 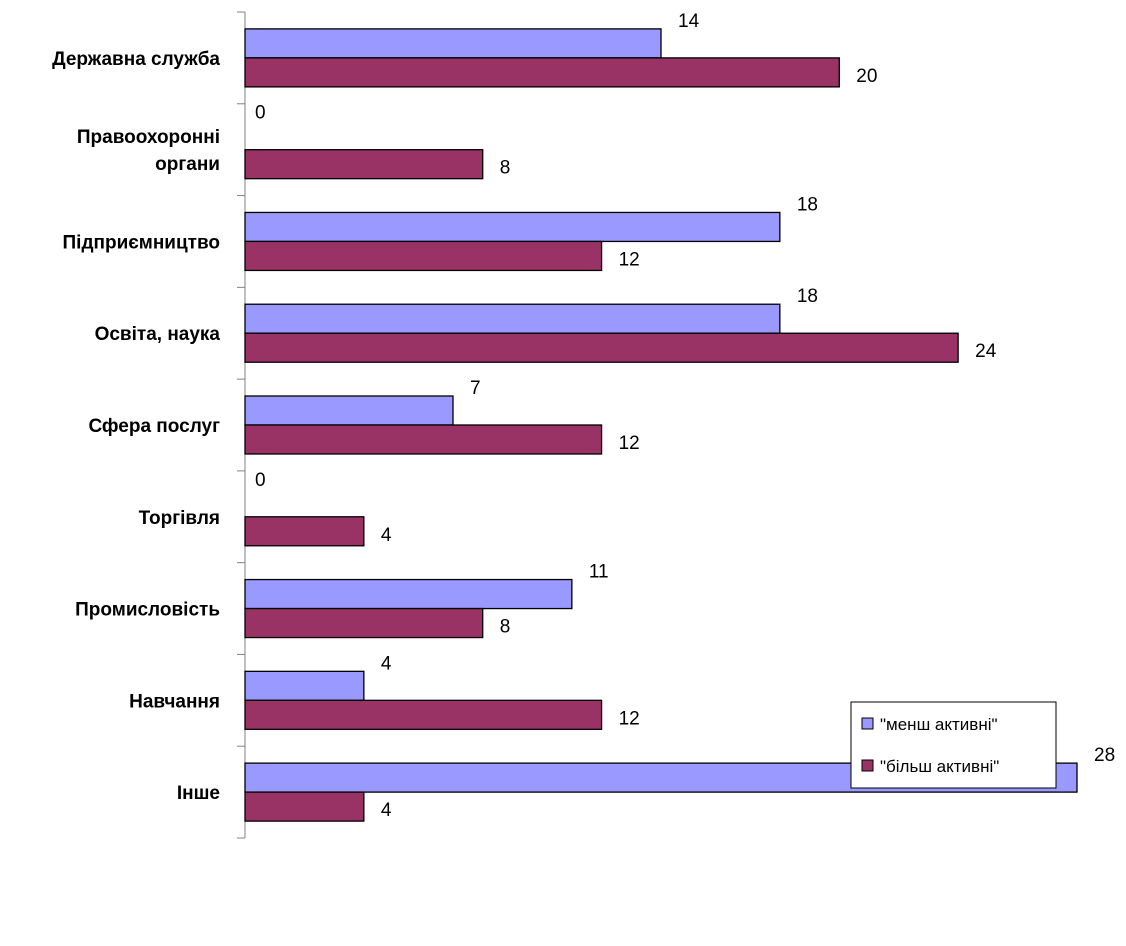 I want to click on legend-box, so click(x=953, y=745).